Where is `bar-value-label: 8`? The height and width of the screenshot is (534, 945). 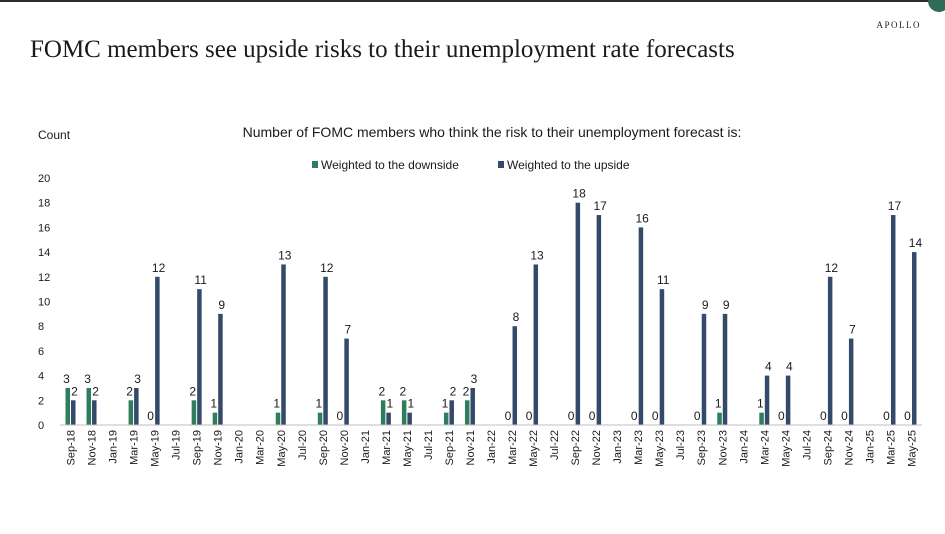 bar-value-label: 8 is located at coordinates (516, 317).